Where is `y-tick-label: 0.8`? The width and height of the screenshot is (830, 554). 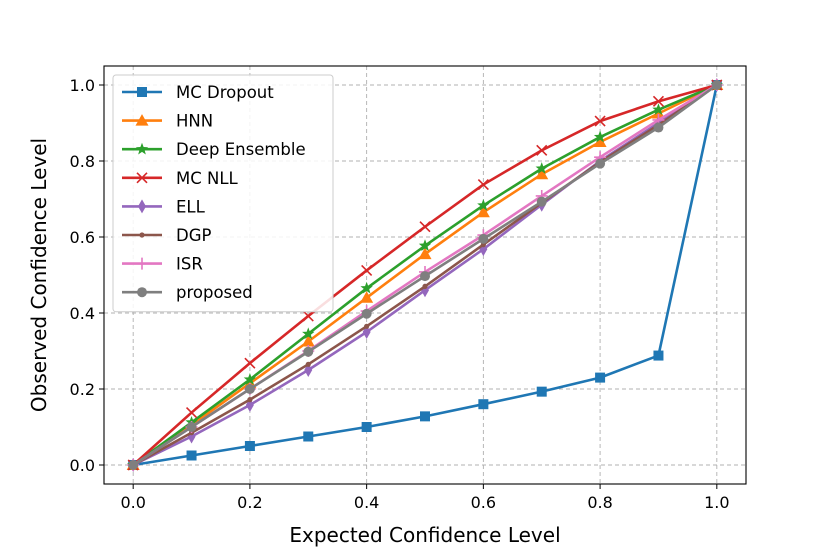
y-tick-label: 0.8 is located at coordinates (82, 161).